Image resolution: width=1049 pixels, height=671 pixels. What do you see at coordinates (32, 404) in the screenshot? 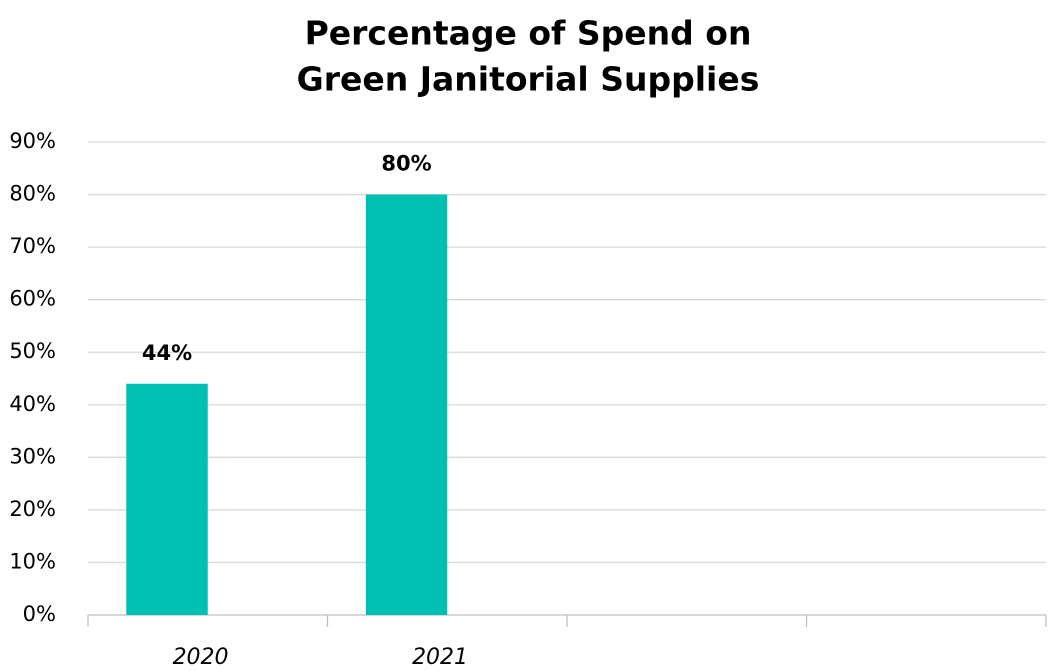
I see `y-tick-label: 40%` at bounding box center [32, 404].